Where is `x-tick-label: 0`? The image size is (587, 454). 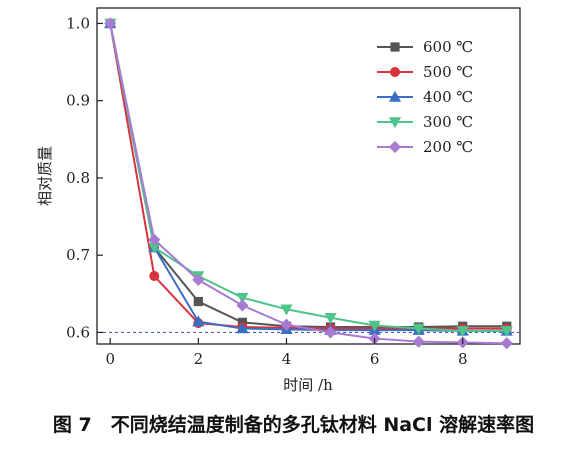
x-tick-label: 0 is located at coordinates (110, 359).